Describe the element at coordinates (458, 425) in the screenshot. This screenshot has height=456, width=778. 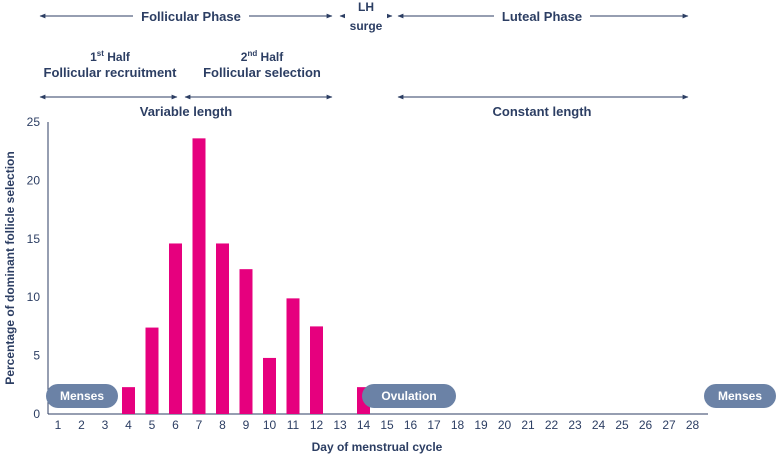
I see `x-tick-label: 18` at that location.